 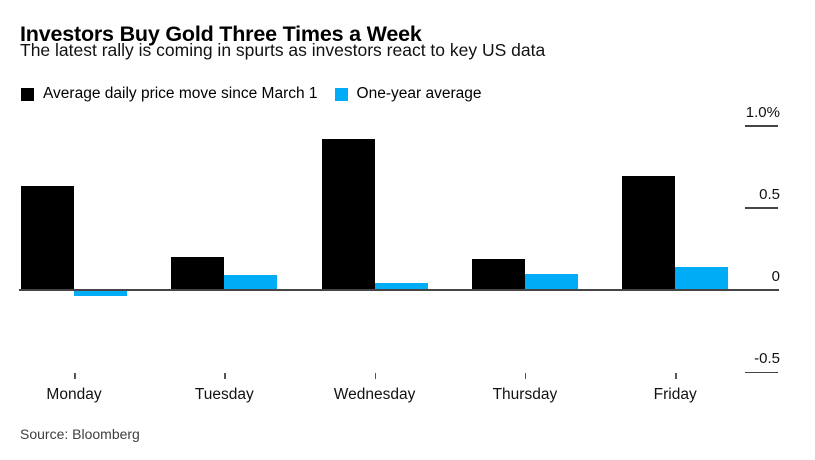 I want to click on bar-monday-daily-move, so click(x=47, y=238).